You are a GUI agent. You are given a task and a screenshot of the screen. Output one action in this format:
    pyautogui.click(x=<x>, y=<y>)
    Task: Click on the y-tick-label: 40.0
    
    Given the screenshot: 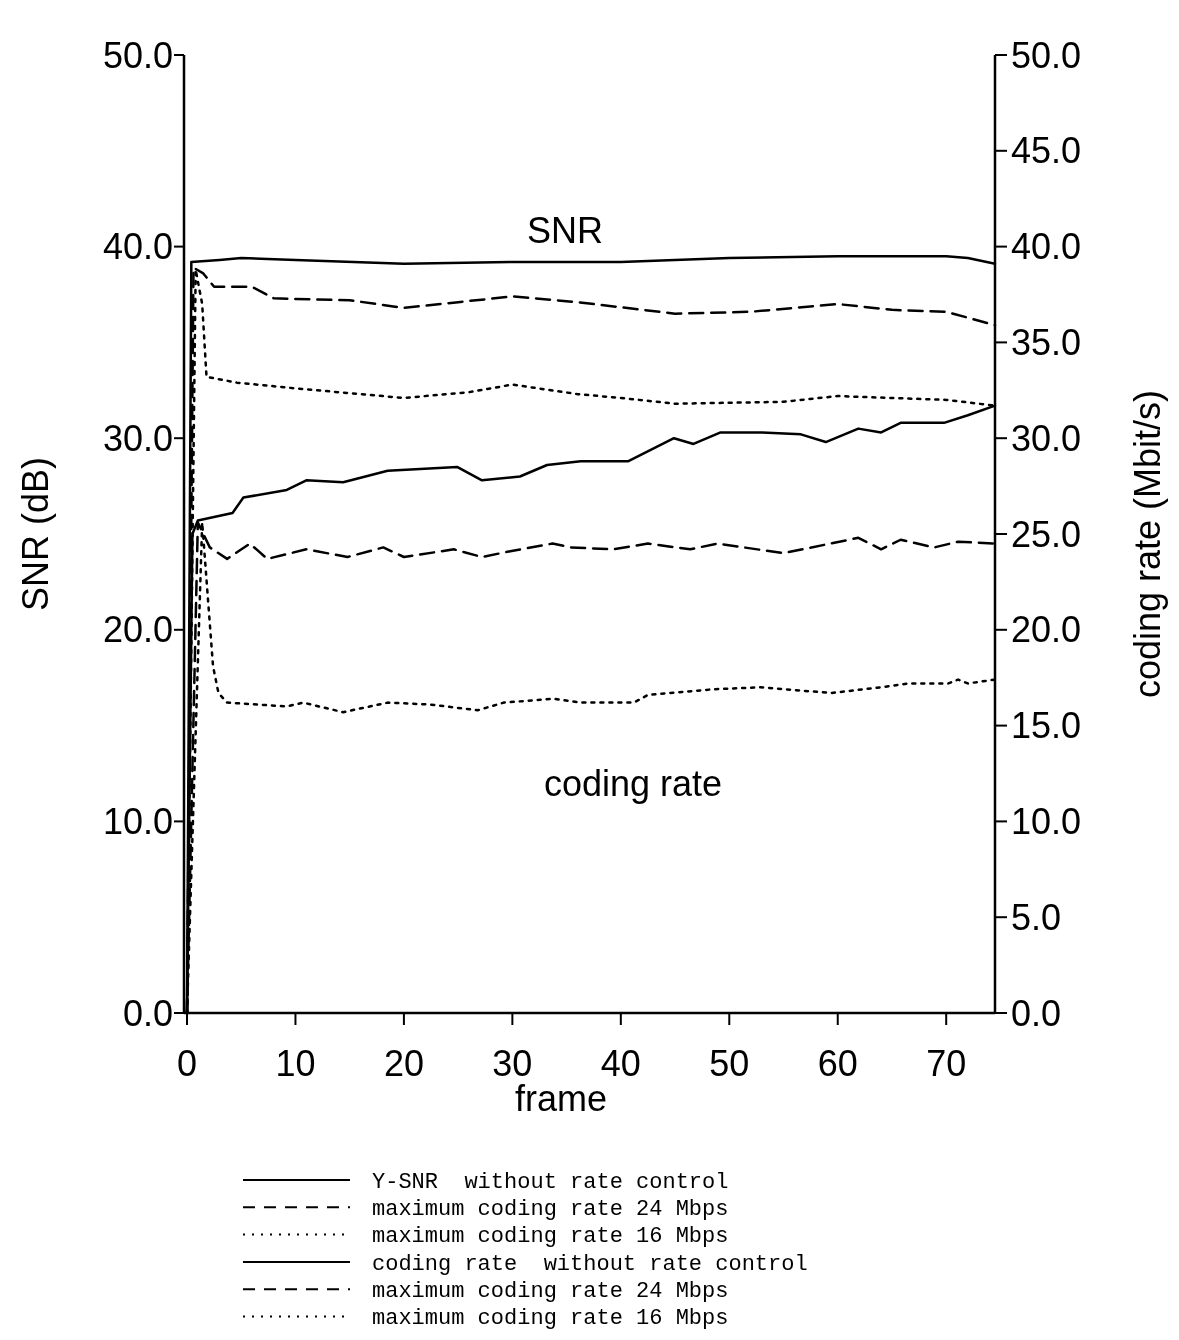 What is the action you would take?
    pyautogui.click(x=137, y=247)
    